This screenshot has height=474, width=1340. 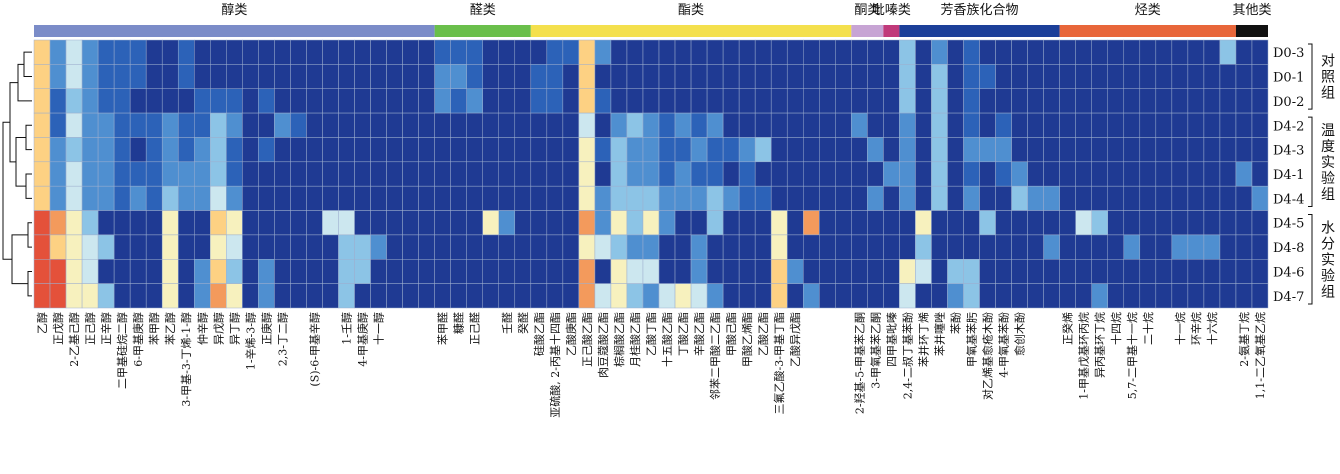 What do you see at coordinates (250, 341) in the screenshot?
I see `column-label: 1-辛烯-3-醇` at bounding box center [250, 341].